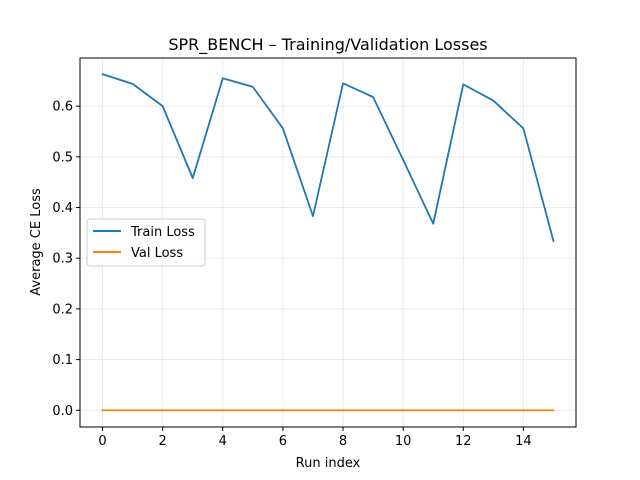  Describe the element at coordinates (62, 259) in the screenshot. I see `y-tick-label: 0.3` at that location.